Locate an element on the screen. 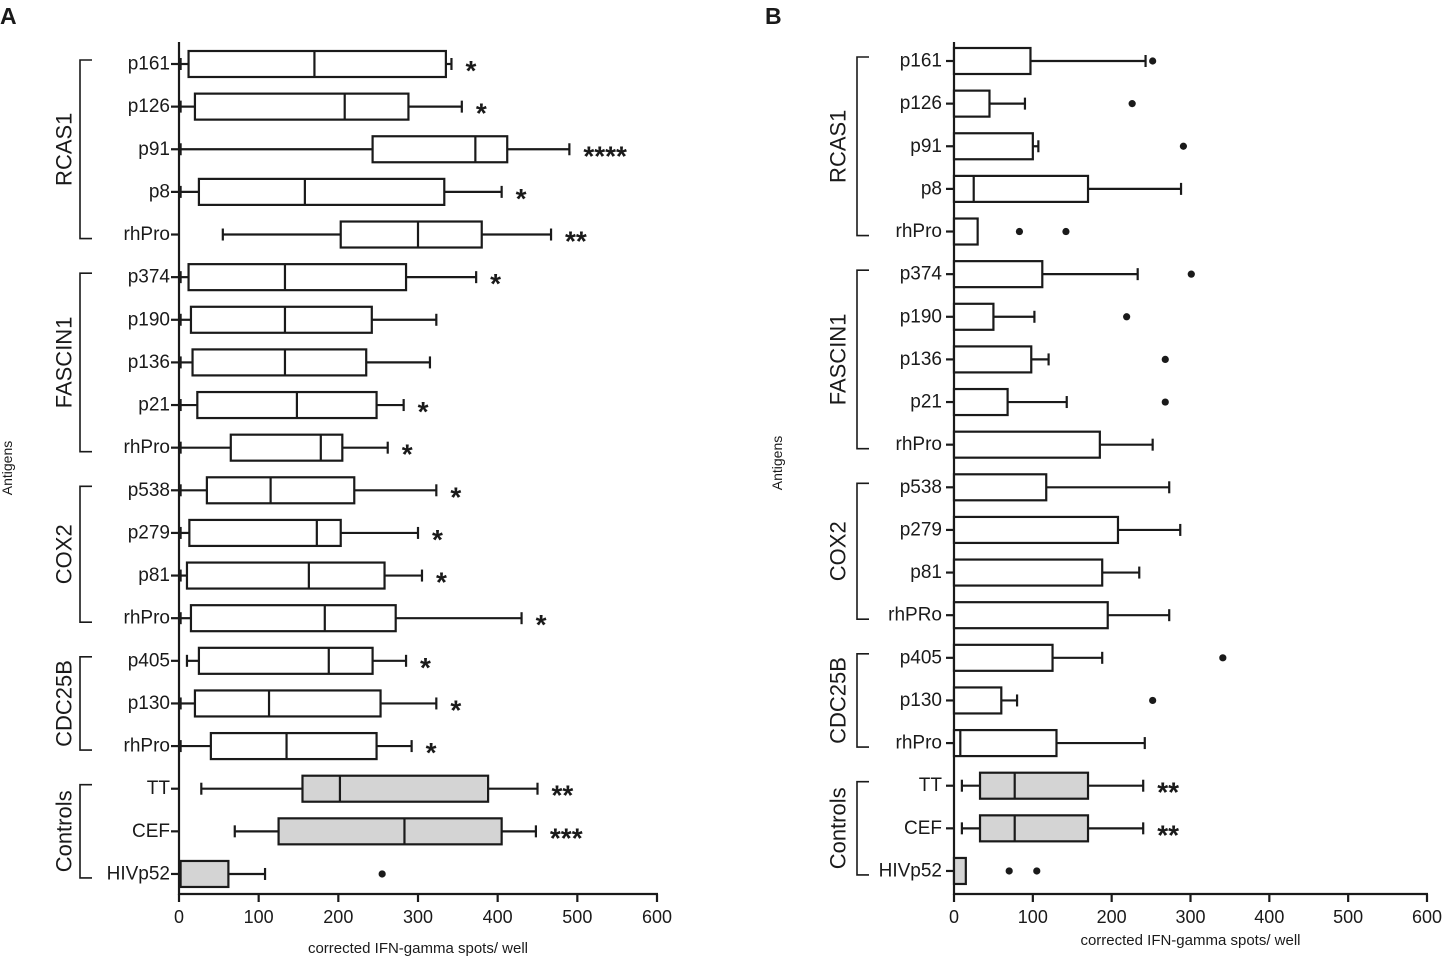  x-tick-label: 200 is located at coordinates (338, 917).